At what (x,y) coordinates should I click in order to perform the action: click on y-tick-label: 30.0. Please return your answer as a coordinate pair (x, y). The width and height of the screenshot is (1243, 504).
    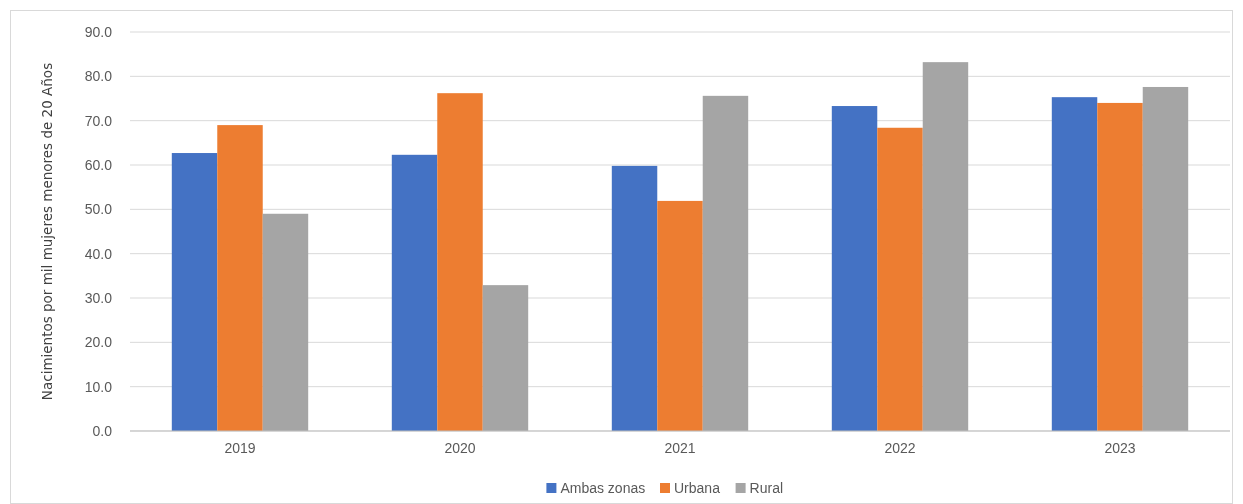
    Looking at the image, I should click on (98, 297).